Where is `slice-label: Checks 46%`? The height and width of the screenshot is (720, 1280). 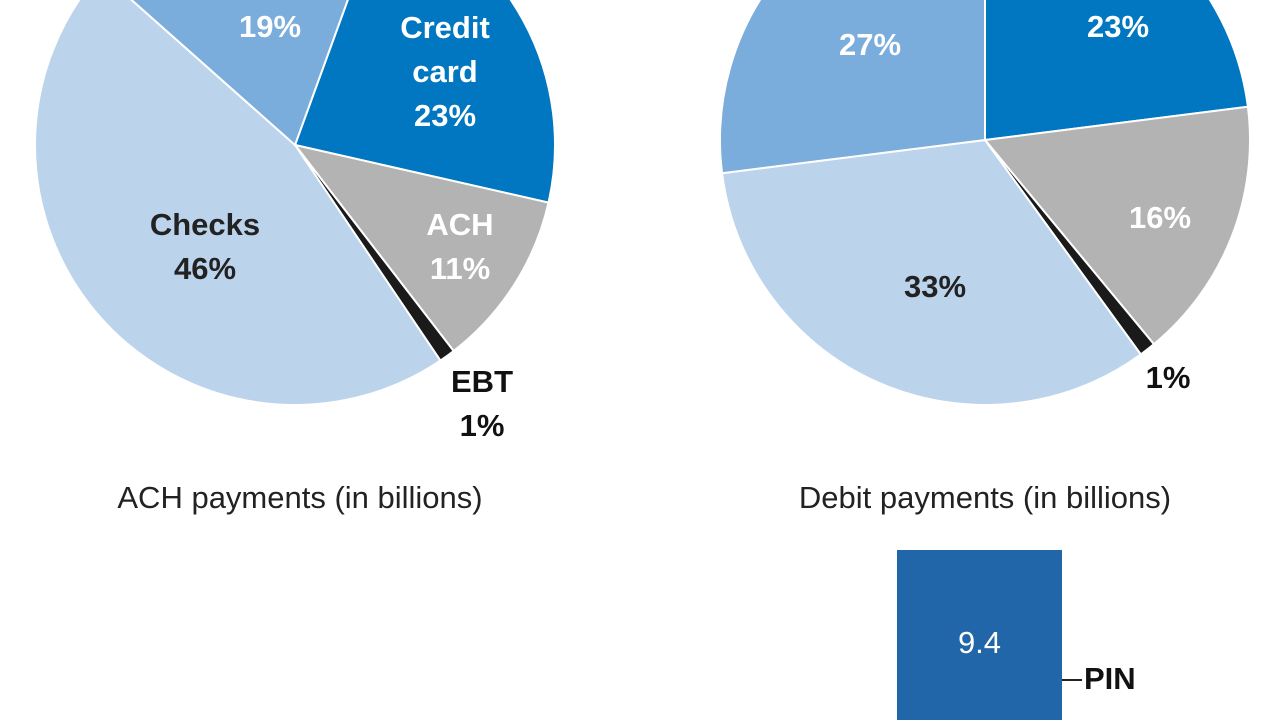
slice-label: Checks 46% is located at coordinates (205, 247).